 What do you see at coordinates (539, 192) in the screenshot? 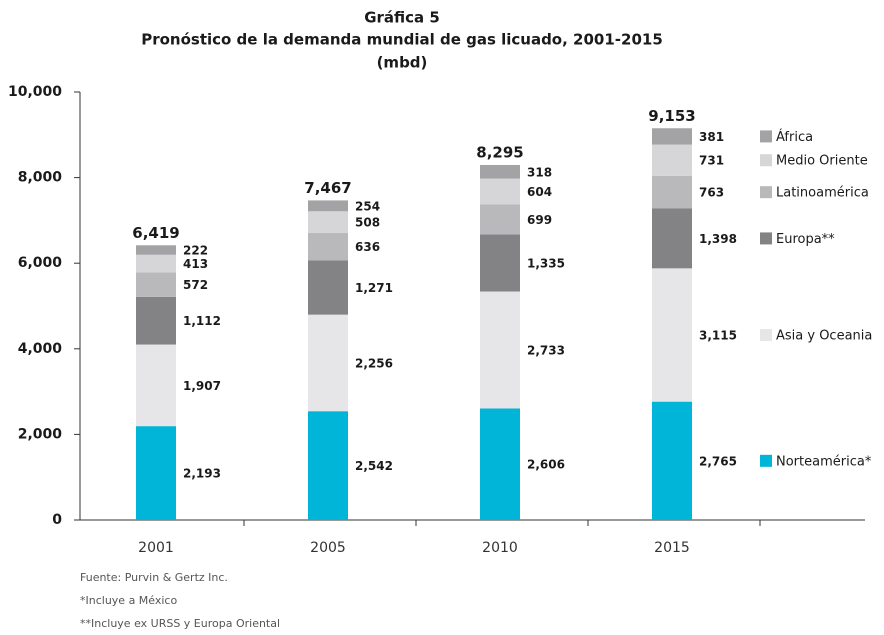
I see `value-label: 604` at bounding box center [539, 192].